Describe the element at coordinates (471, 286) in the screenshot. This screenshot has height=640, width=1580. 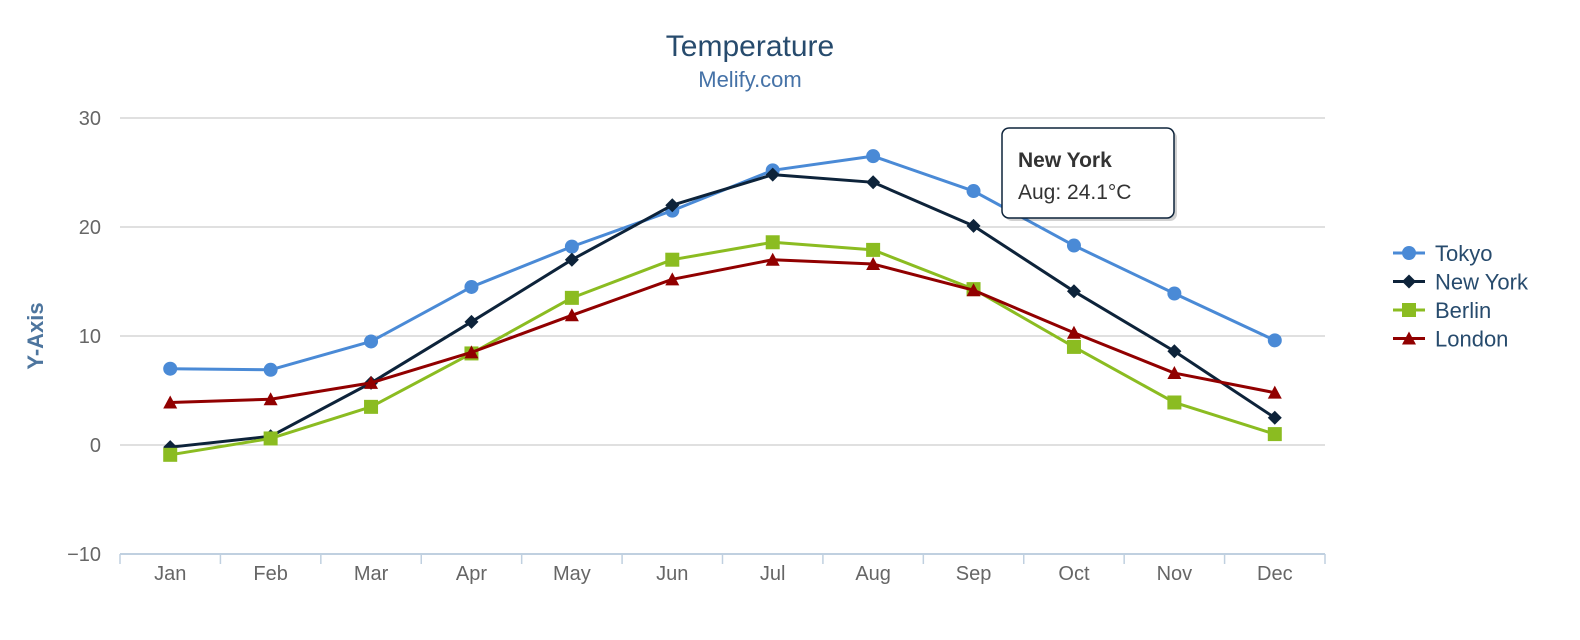
I see `data-point-tokyo-apr` at that location.